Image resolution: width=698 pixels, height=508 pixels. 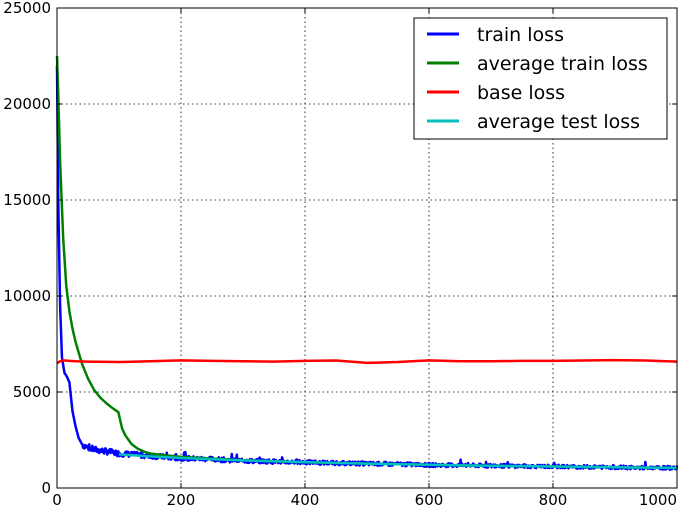 I want to click on x-tick-label: 1000, so click(x=658, y=499).